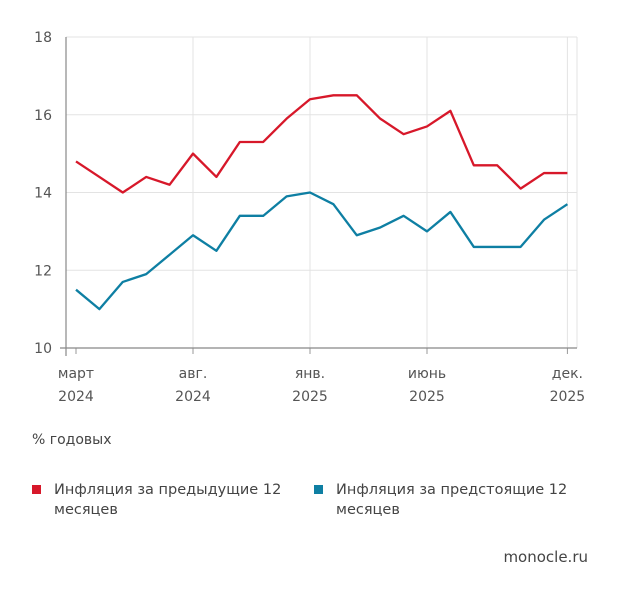  What do you see at coordinates (567, 374) in the screenshot?
I see `x-tick-label: дек.` at bounding box center [567, 374].